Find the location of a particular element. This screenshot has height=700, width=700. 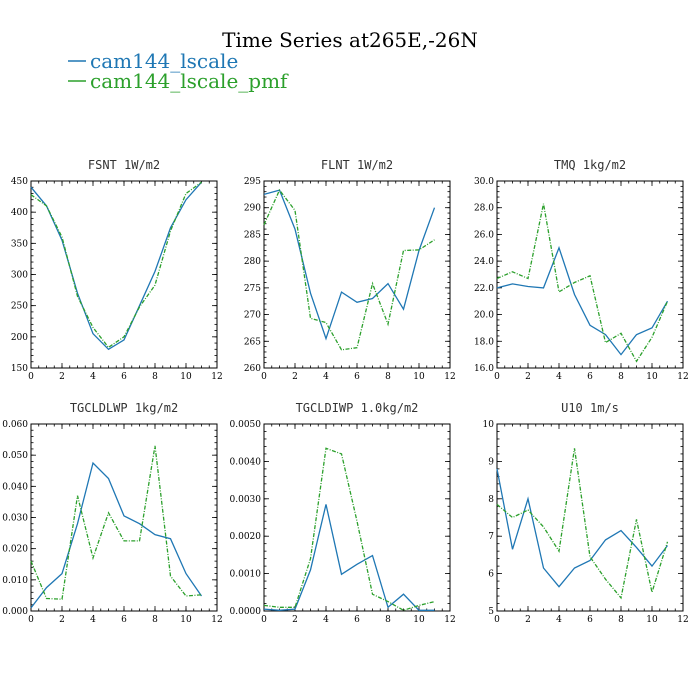

panel-title: TMQ 1kg/m2 is located at coordinates (590, 165).